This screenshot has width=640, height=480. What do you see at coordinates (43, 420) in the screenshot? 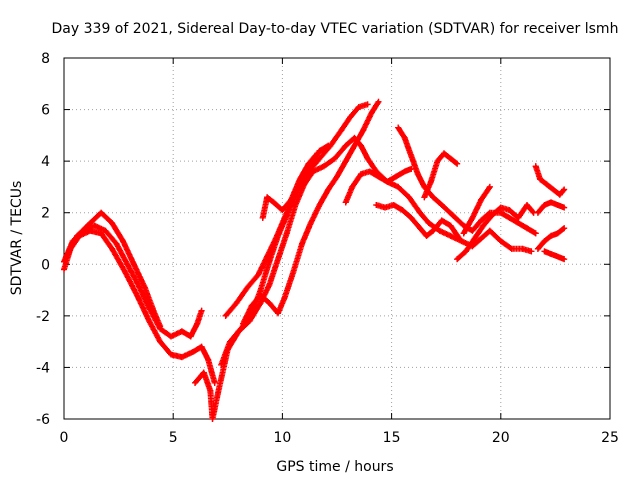
I see `y-tick-label: -6` at bounding box center [43, 420].